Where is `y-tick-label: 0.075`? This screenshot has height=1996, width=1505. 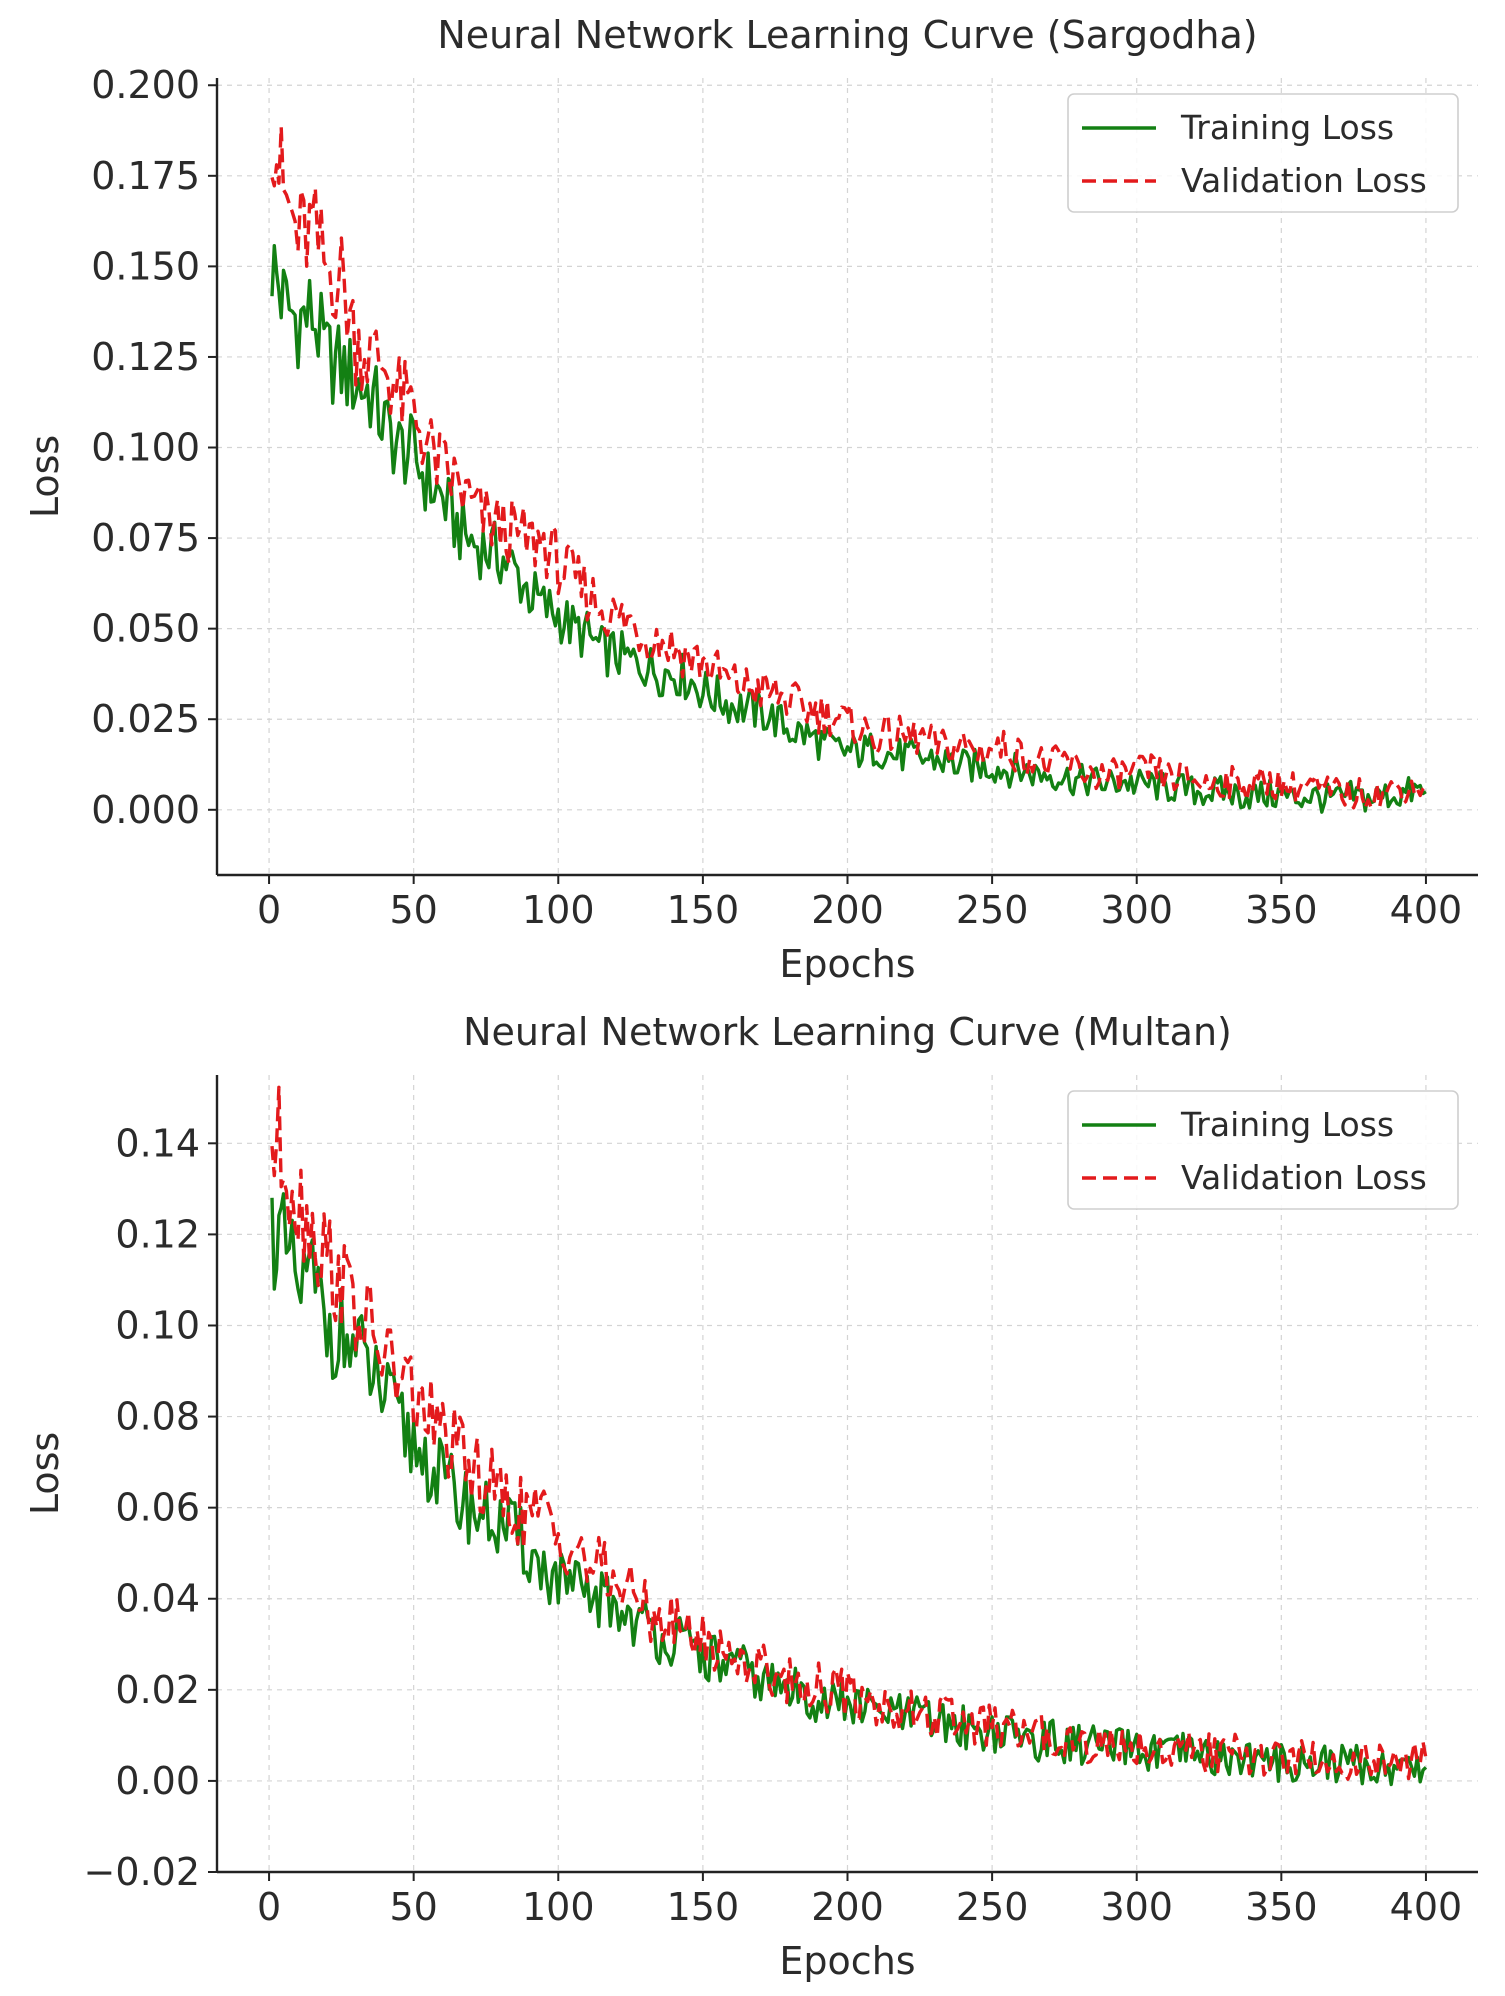
y-tick-label: 0.075 is located at coordinates (145, 538).